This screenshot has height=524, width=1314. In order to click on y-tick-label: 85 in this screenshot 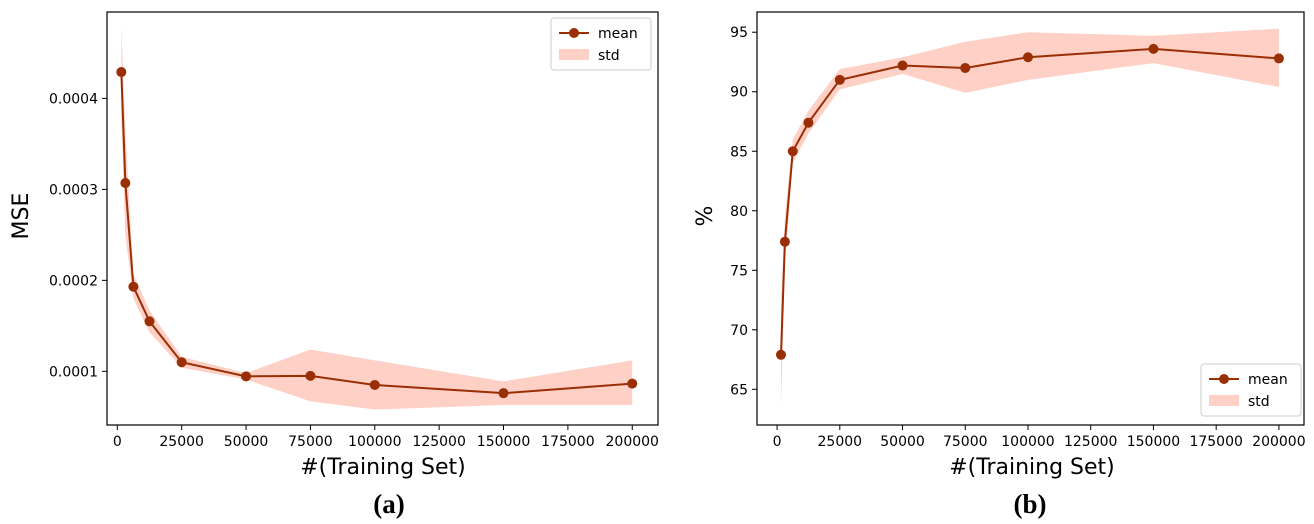, I will do `click(739, 152)`.